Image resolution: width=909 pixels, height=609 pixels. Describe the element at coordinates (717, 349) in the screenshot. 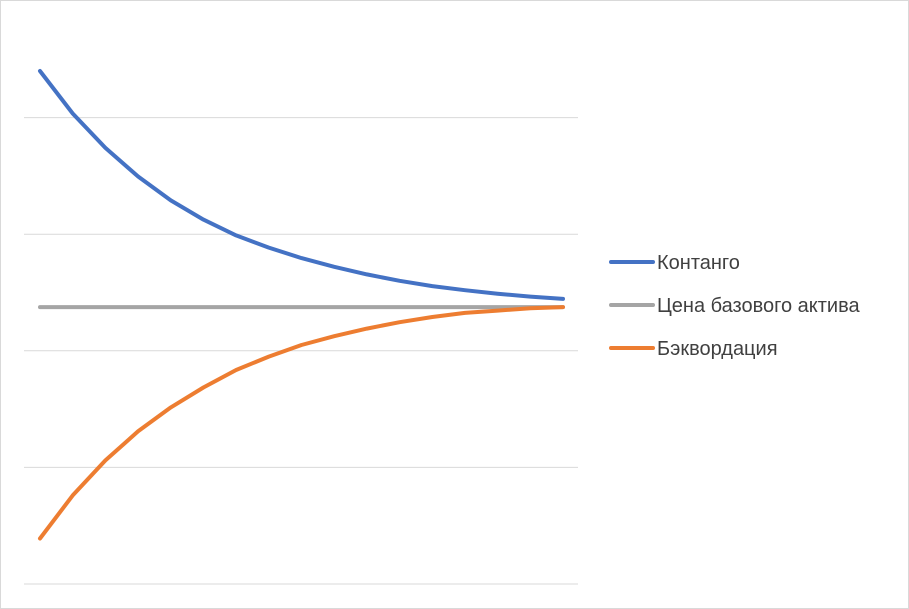

I see `legend-label-2: Бэквордация` at that location.